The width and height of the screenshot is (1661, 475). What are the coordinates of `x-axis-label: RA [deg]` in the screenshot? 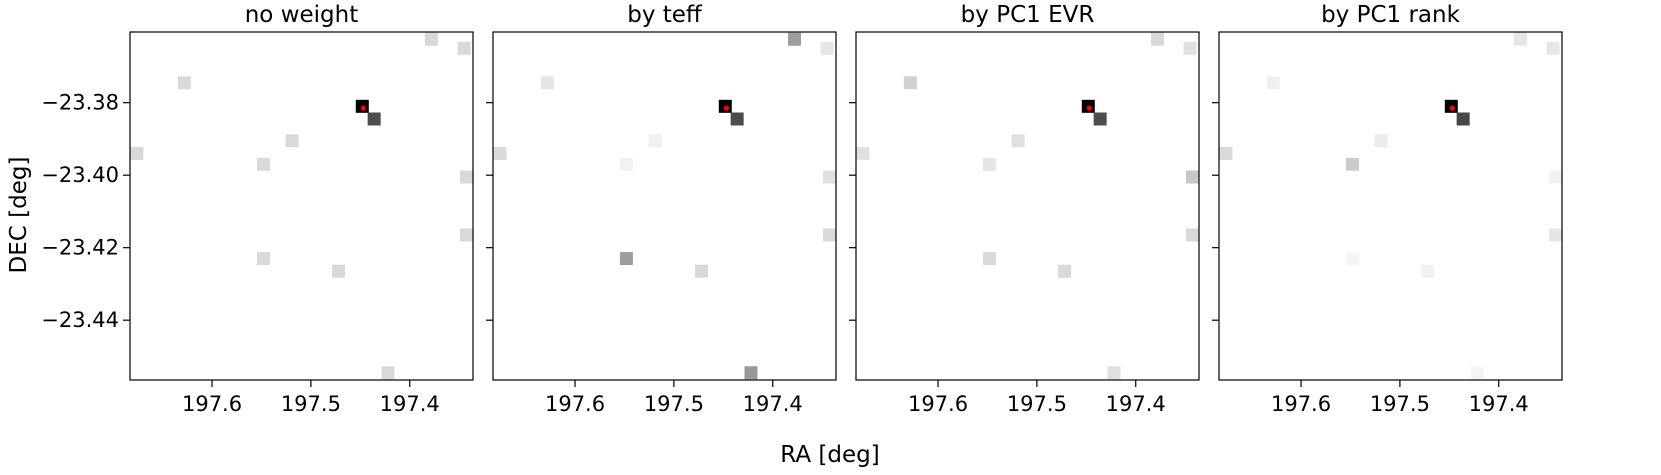 It's located at (829, 455).